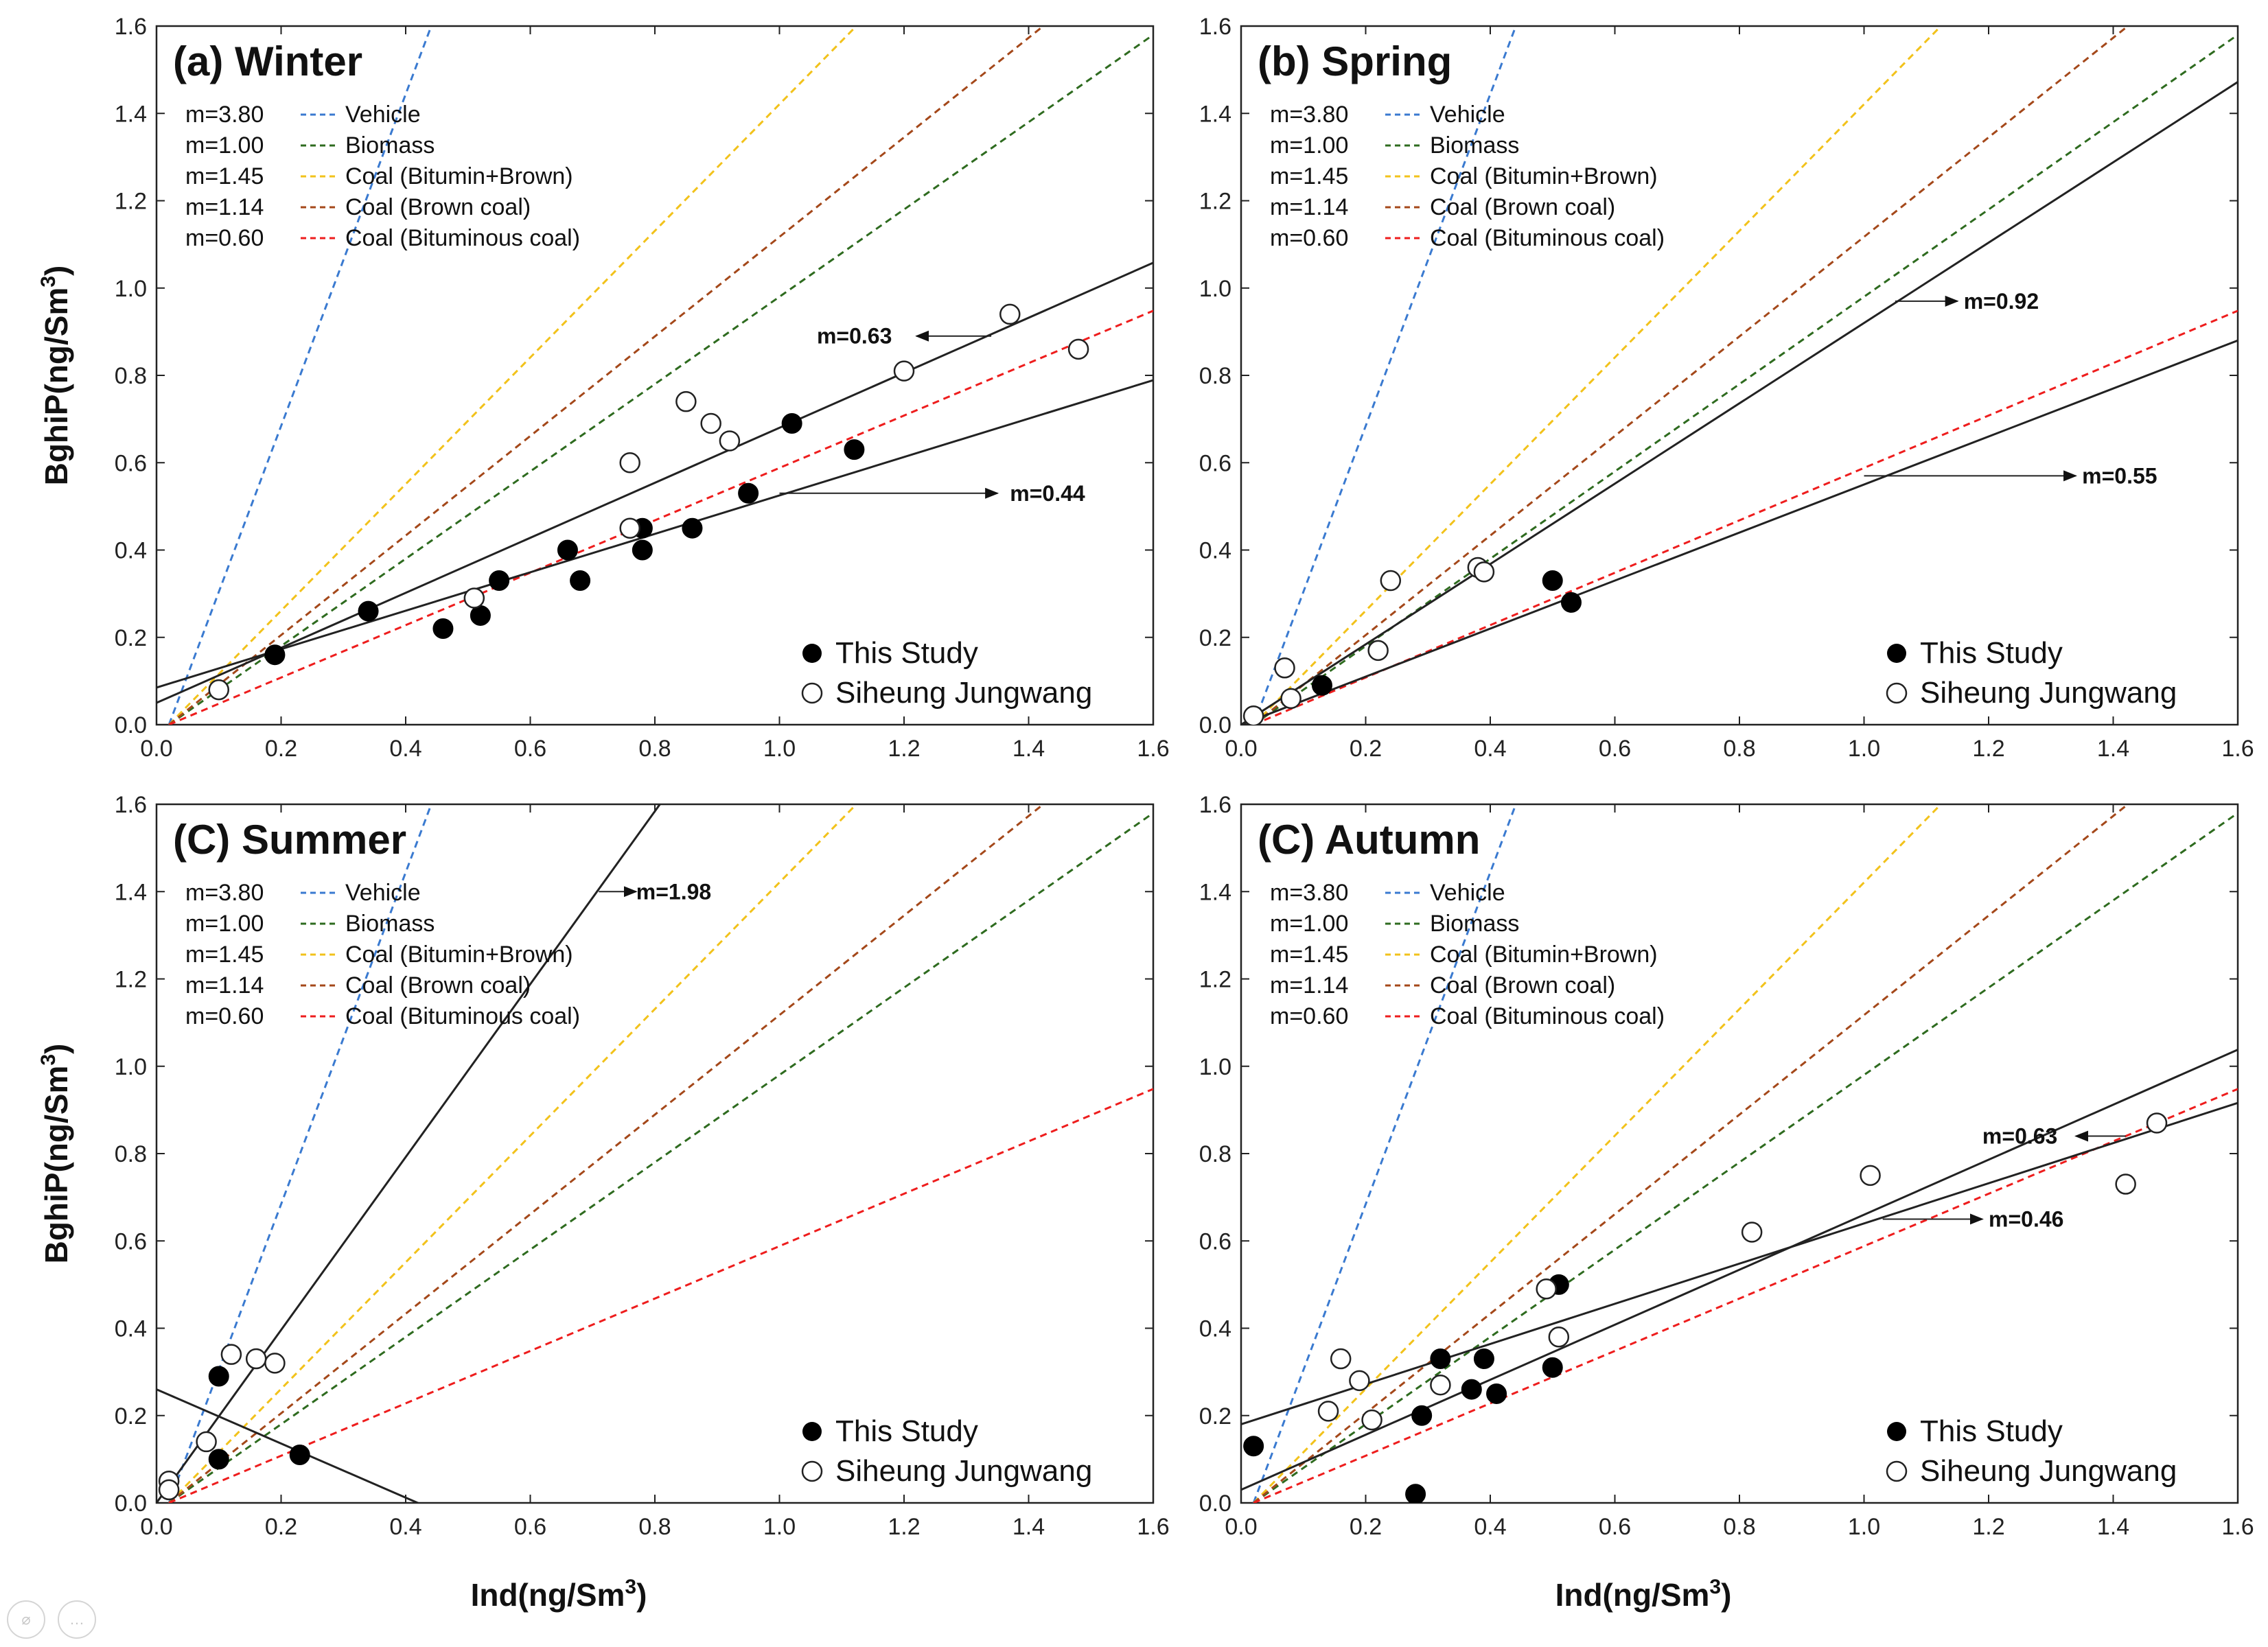  I want to click on slope-label: m=1.98, so click(673, 891).